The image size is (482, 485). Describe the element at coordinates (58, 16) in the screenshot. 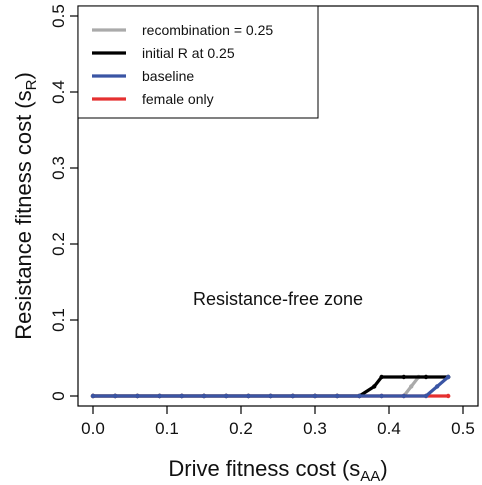

I see `y-tick-label: 0.5` at that location.